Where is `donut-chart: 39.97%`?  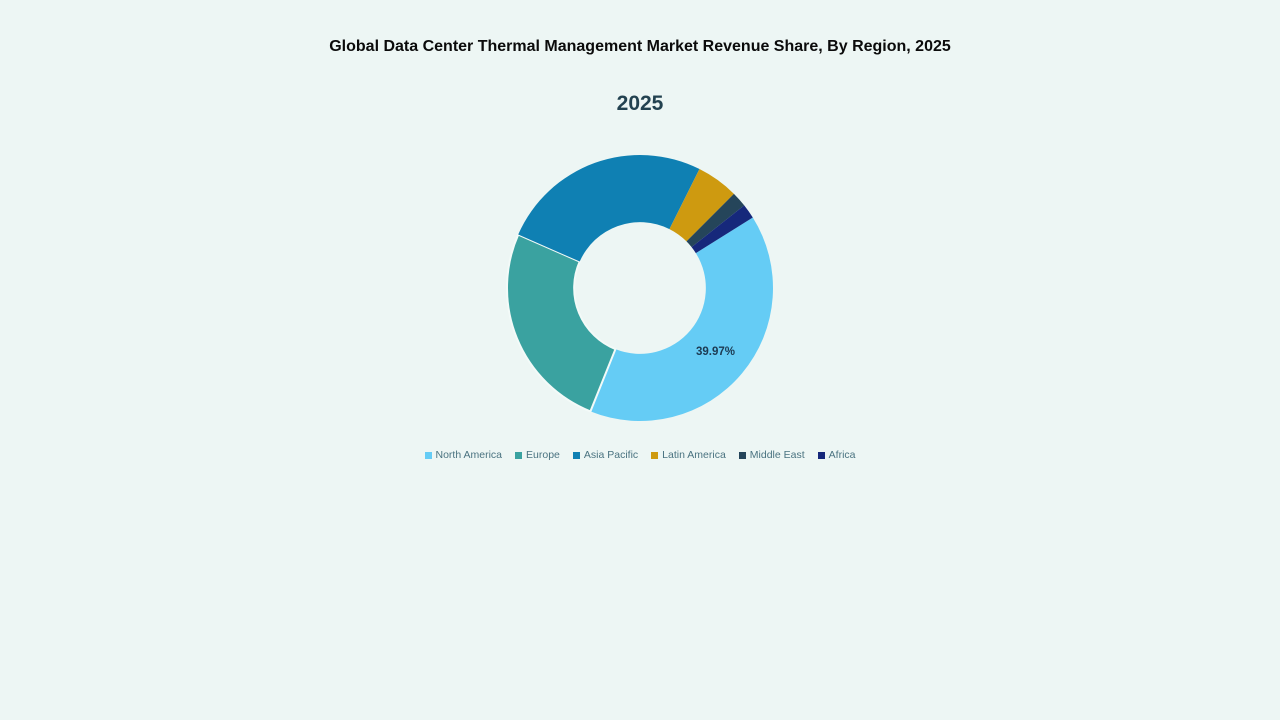
donut-chart: 39.97% is located at coordinates (640, 288).